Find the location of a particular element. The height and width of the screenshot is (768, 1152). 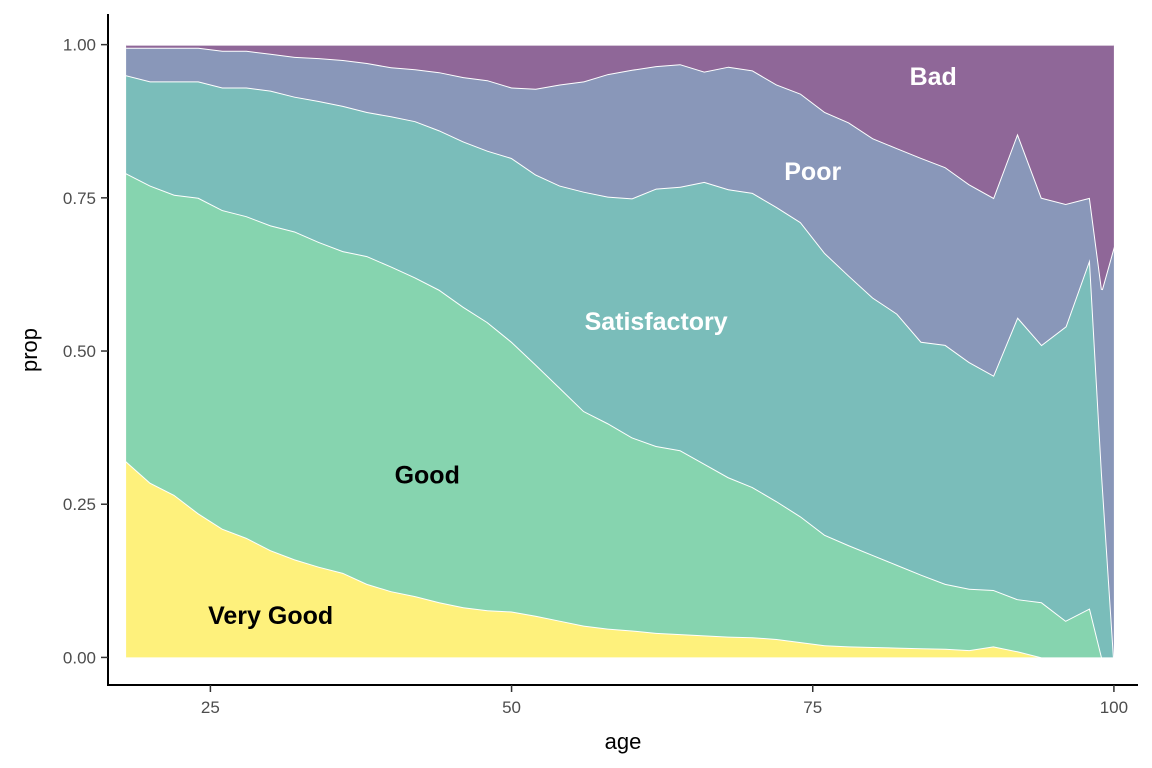

area-label-very-good: Very Good is located at coordinates (270, 616).